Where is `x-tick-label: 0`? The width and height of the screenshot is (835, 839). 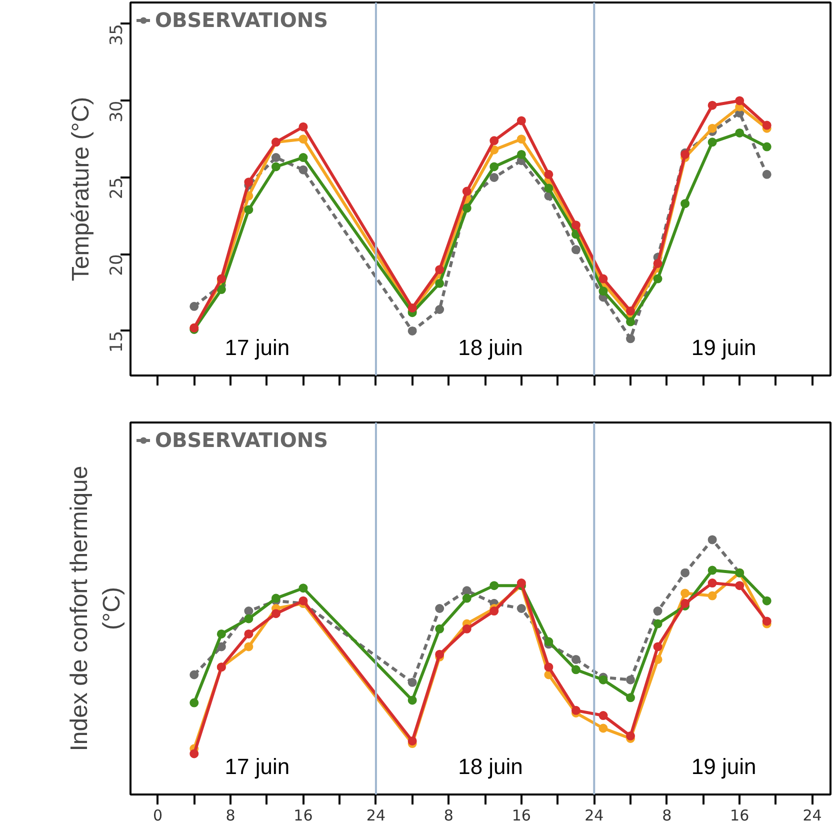
x-tick-label: 0 is located at coordinates (158, 815).